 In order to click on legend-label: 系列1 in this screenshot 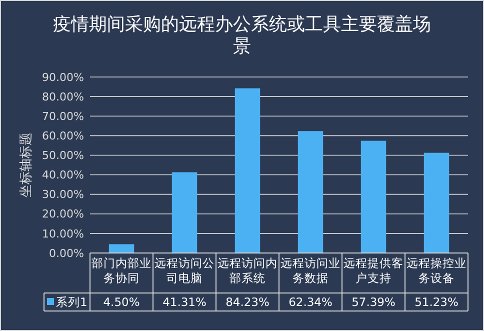, I will do `click(72, 302)`.